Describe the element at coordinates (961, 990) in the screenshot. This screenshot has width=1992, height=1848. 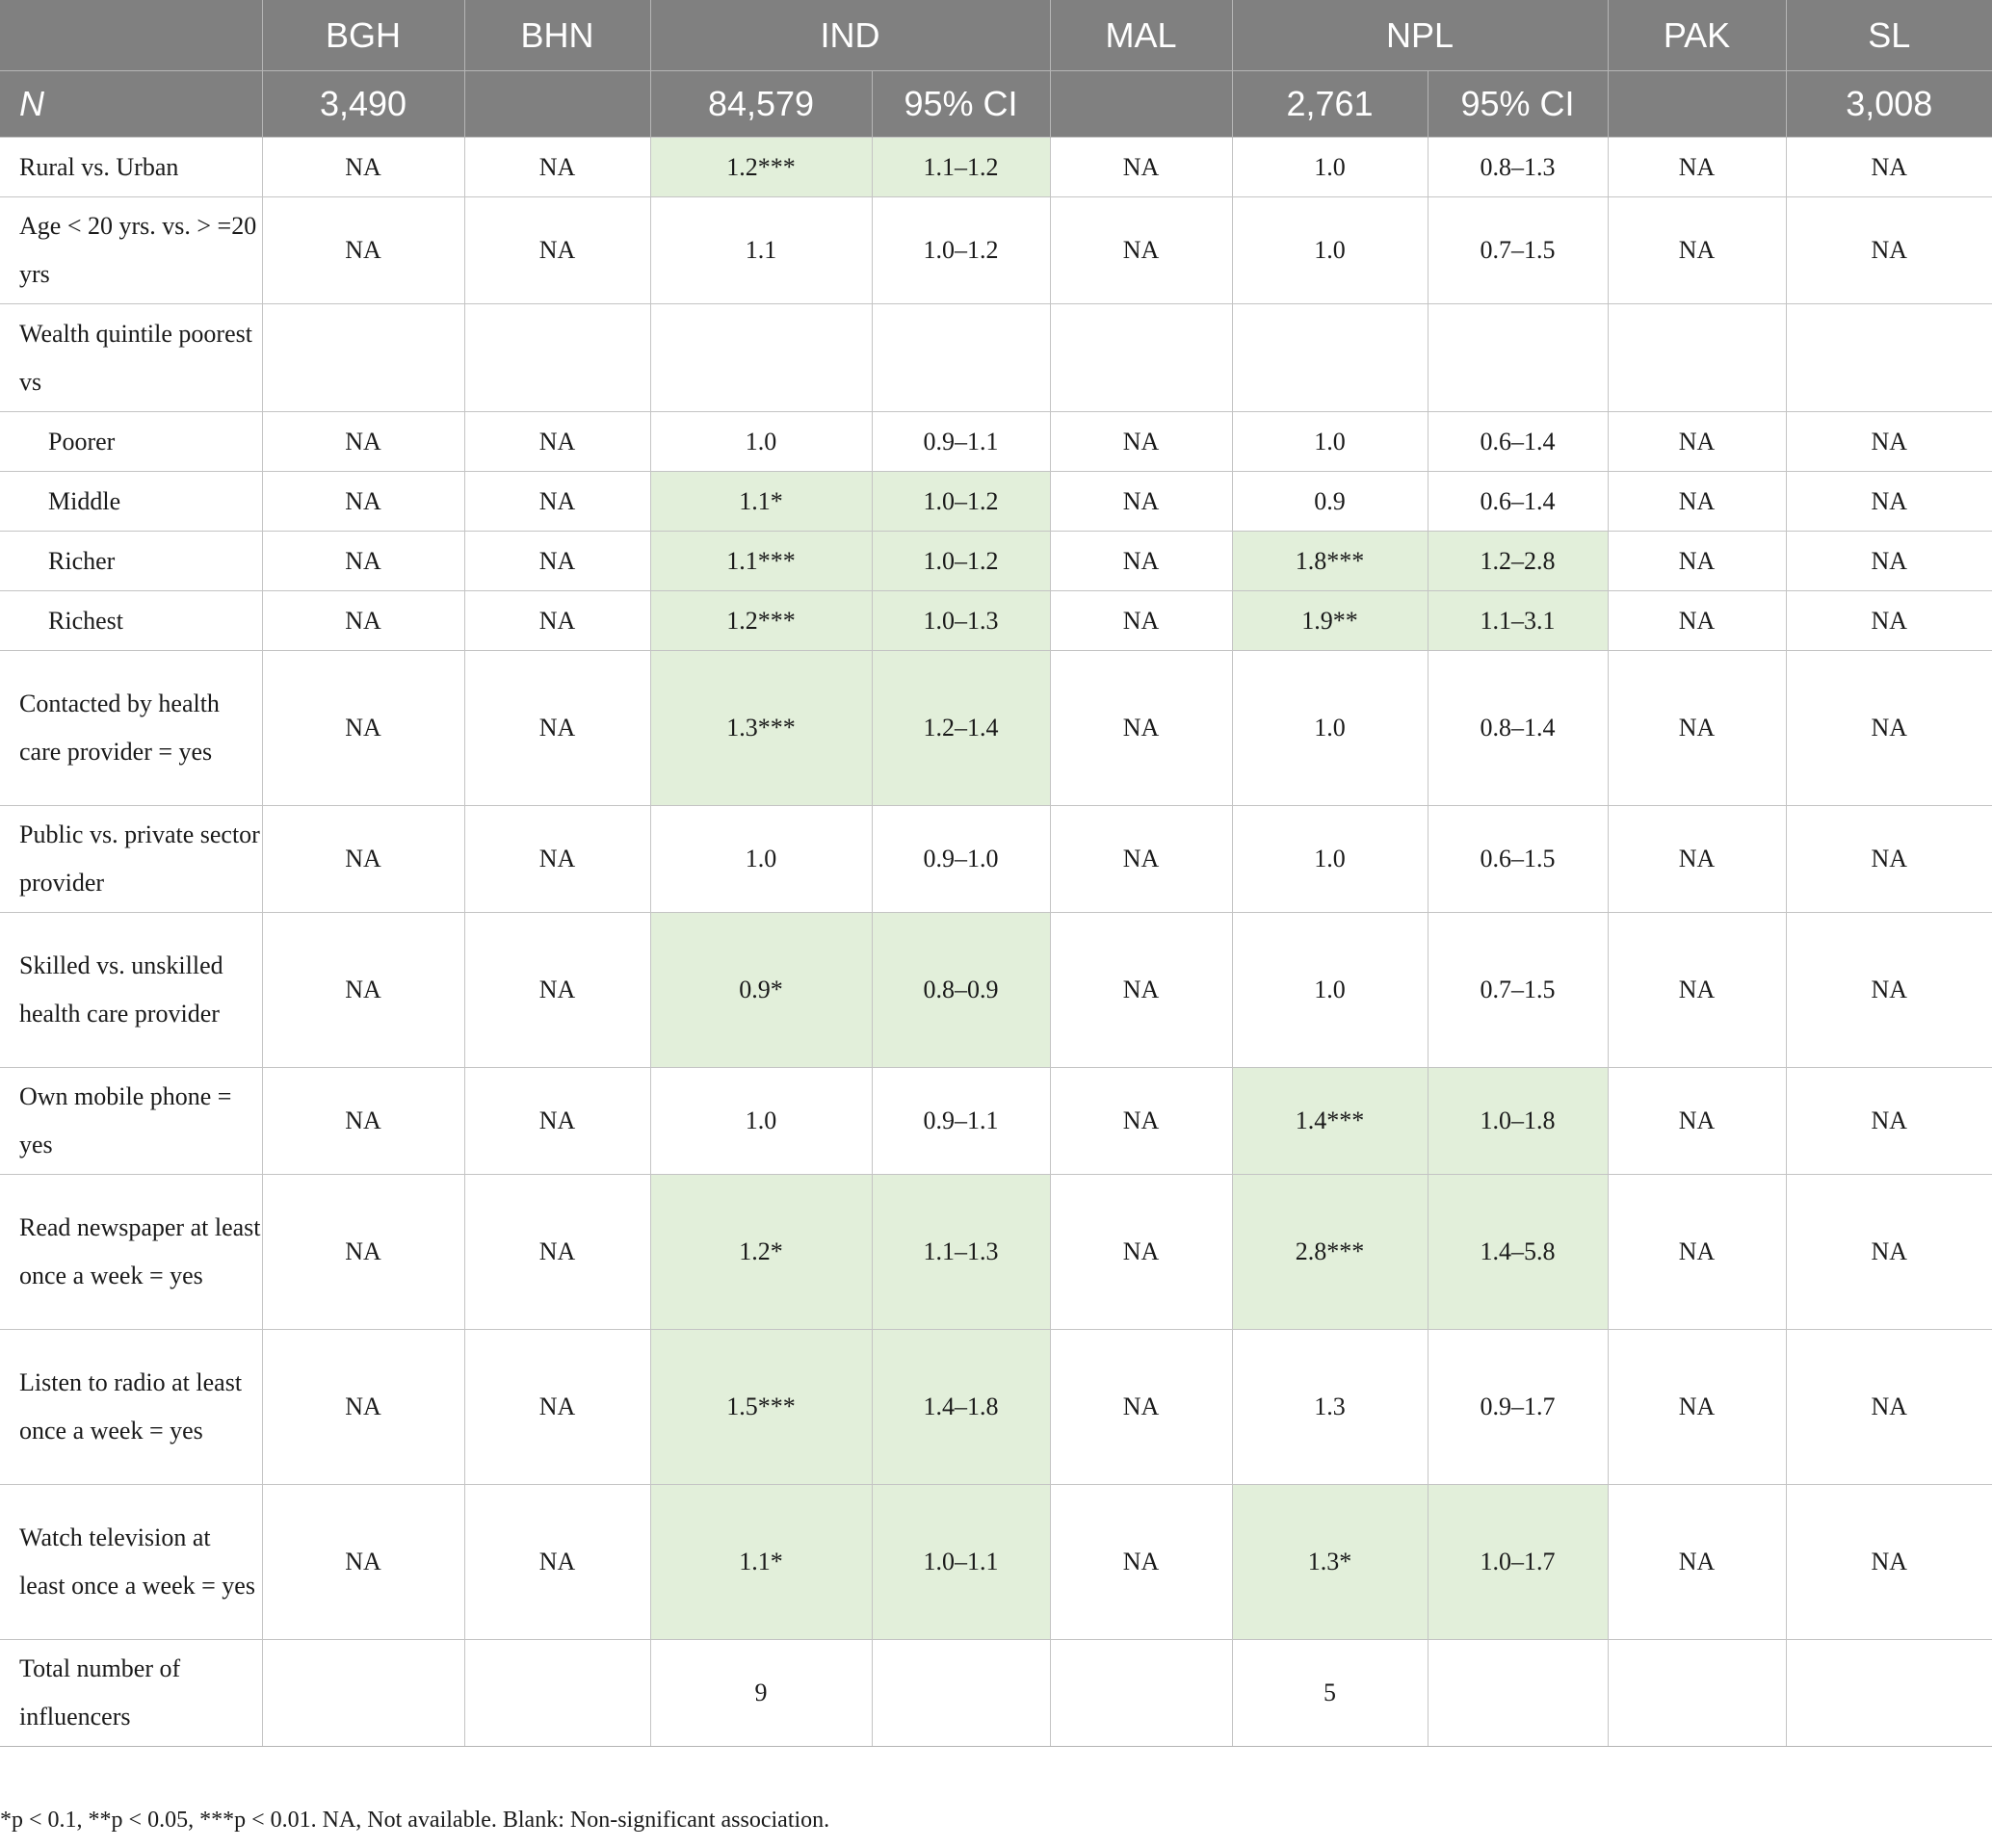
I see `table-cell: 0.8–0.9` at that location.